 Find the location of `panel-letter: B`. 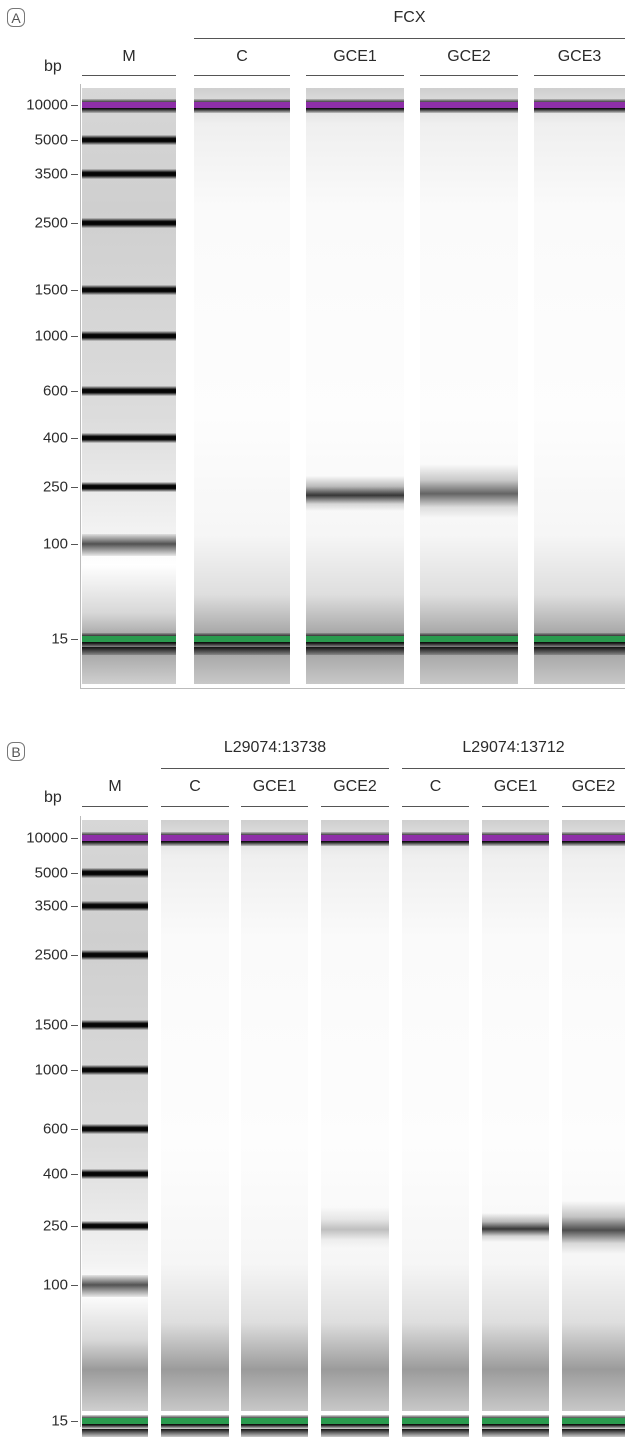

panel-letter: B is located at coordinates (16, 751).